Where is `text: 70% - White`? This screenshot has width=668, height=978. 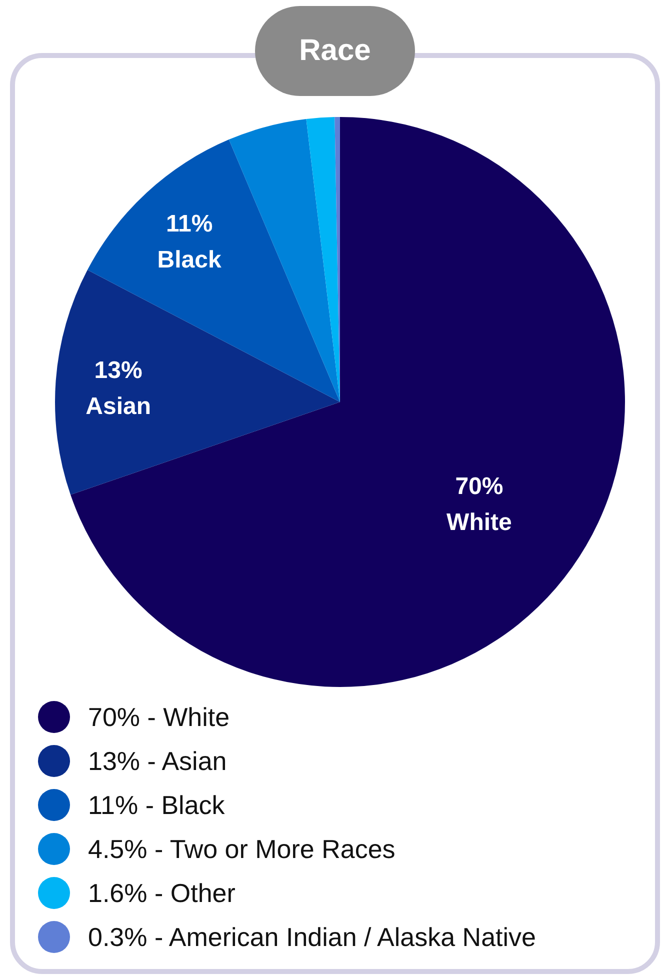 text: 70% - White is located at coordinates (159, 717).